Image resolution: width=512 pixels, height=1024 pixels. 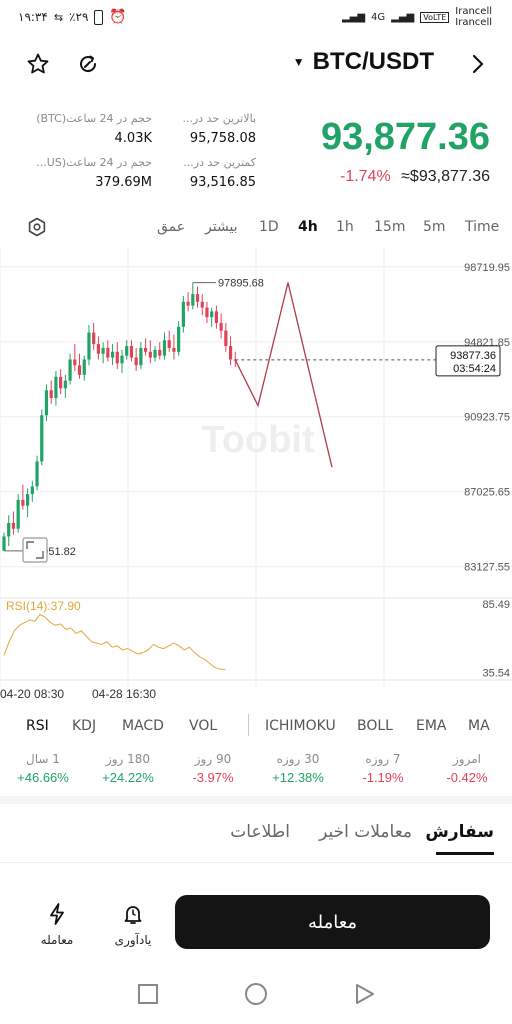 I want to click on tab-recent-trades: معاملات اخیر, so click(x=365, y=832).